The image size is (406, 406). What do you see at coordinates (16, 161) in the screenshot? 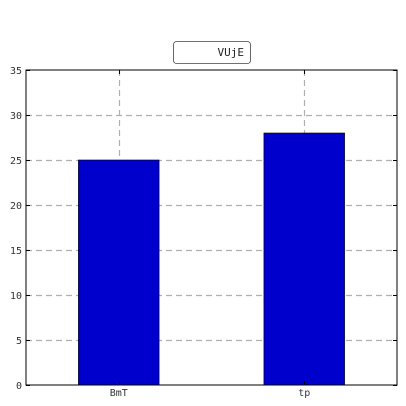
I see `y-tick-label: 25` at bounding box center [16, 161].